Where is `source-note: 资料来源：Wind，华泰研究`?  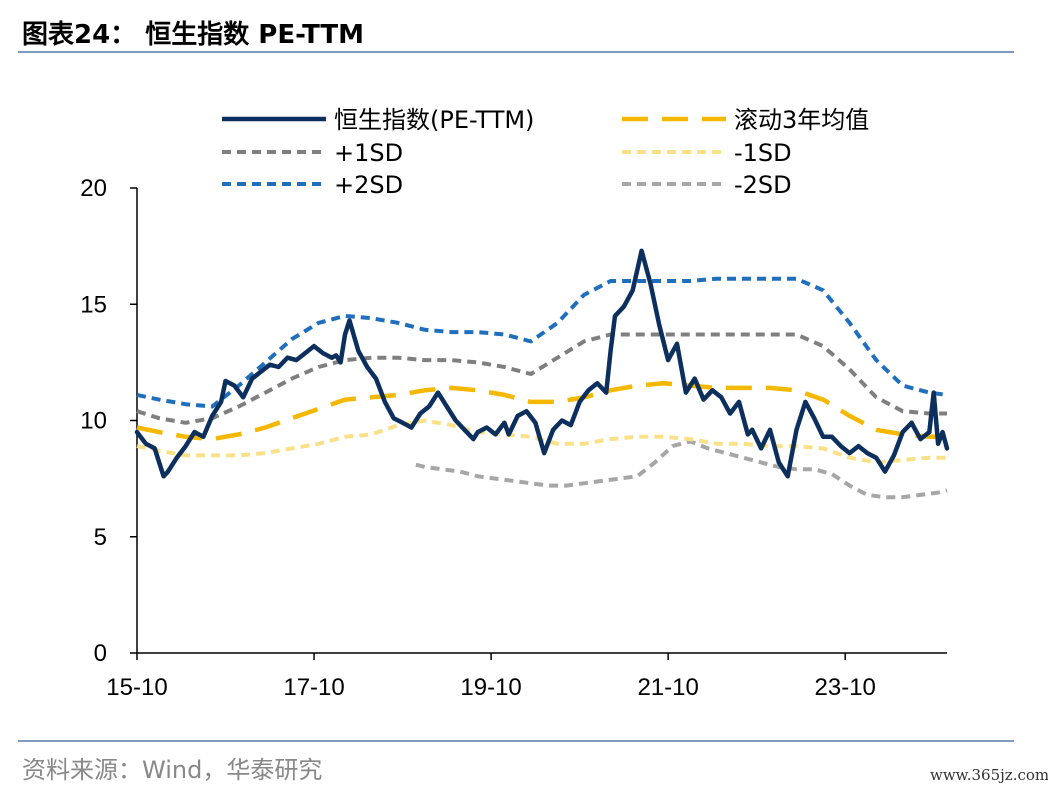 source-note: 资料来源：Wind，华泰研究 is located at coordinates (172, 770).